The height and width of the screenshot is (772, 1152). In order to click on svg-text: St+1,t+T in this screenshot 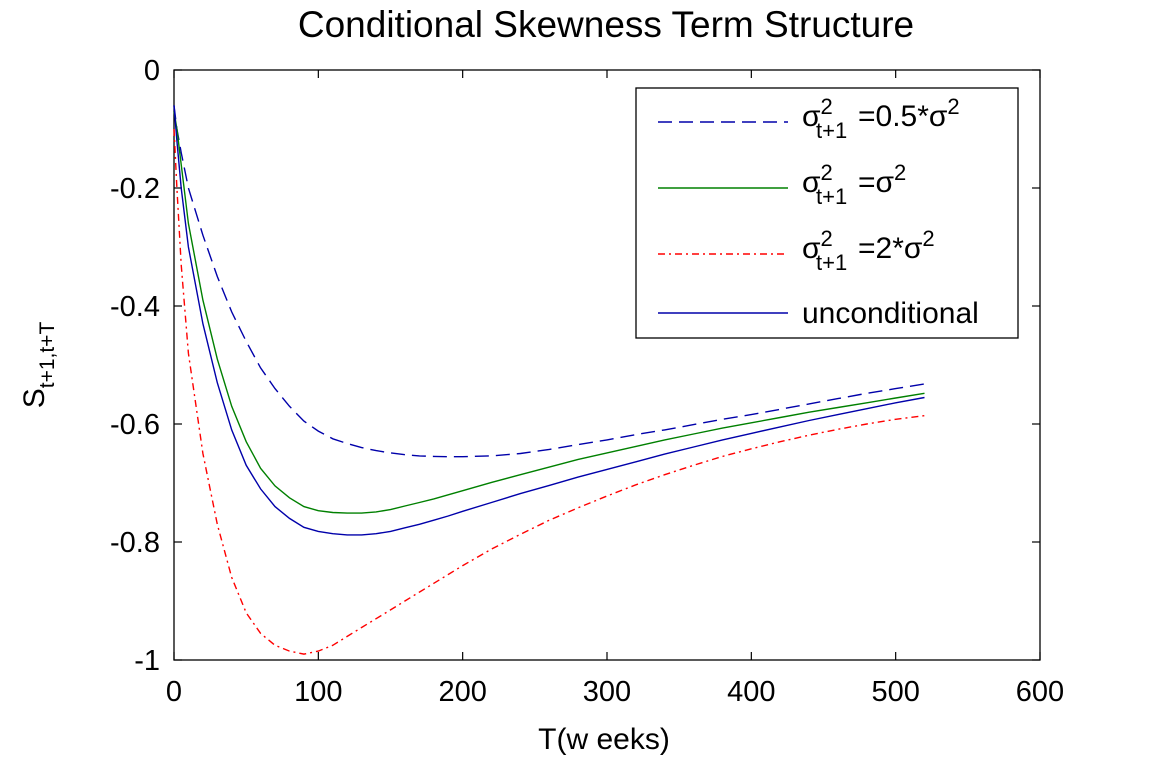, I will do `click(38, 365)`.